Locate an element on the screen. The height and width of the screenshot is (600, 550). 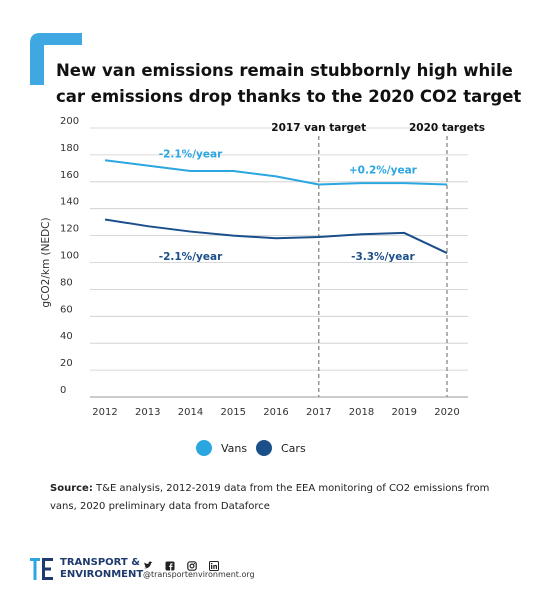
series-line-cars is located at coordinates (276, 236).